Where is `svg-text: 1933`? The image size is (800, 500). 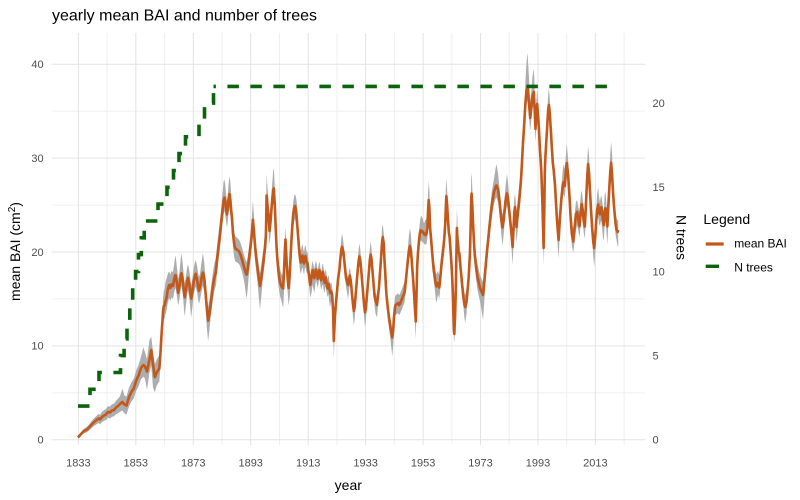 svg-text: 1933 is located at coordinates (365, 464).